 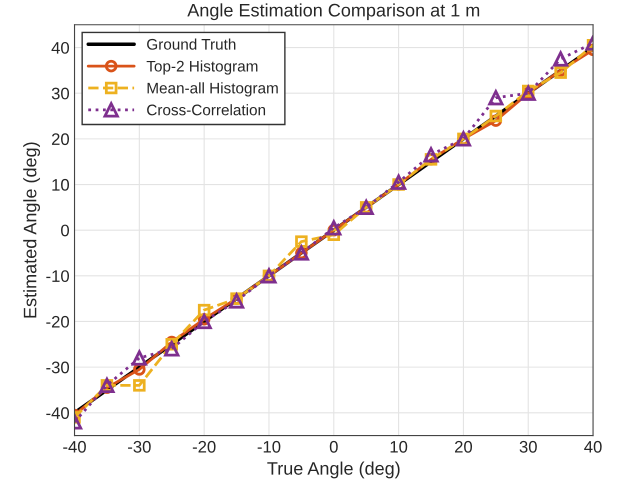 I want to click on x-tick-label: -10, so click(x=269, y=446).